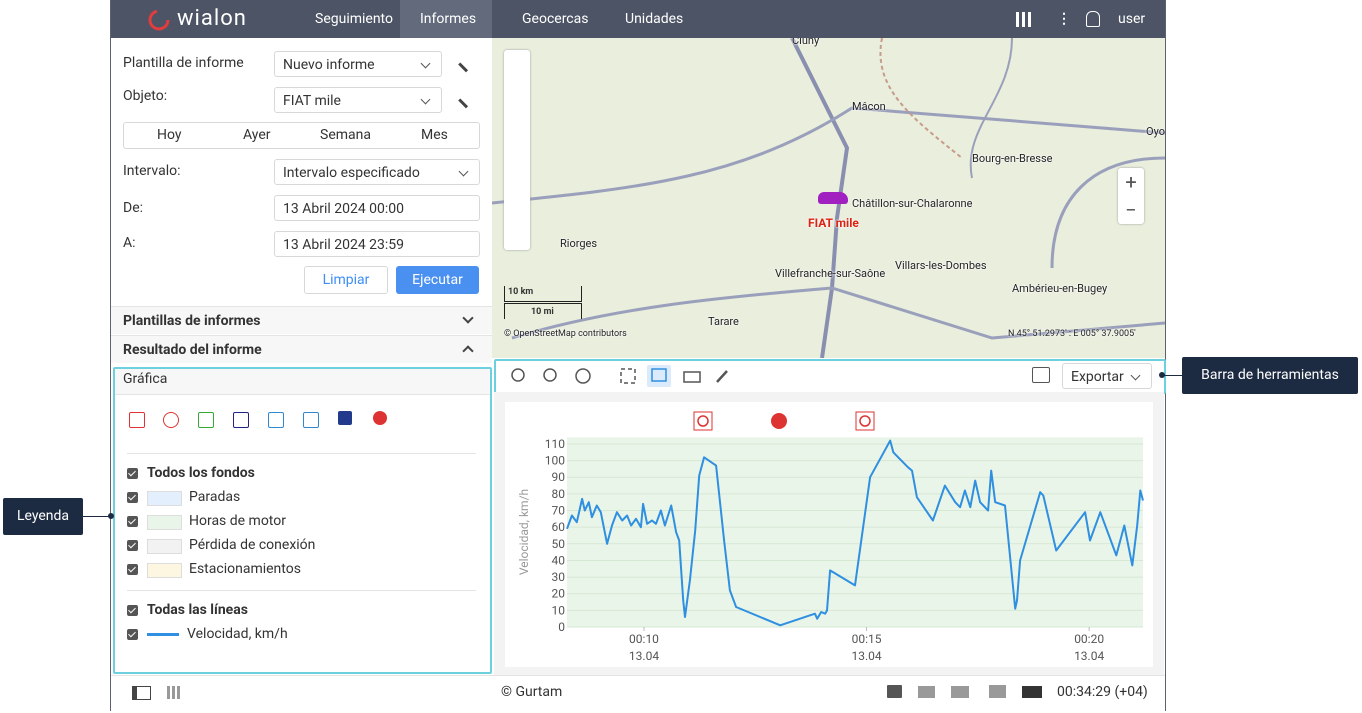 The height and width of the screenshot is (713, 1362). Describe the element at coordinates (518, 375) in the screenshot. I see `zoom-in` at that location.